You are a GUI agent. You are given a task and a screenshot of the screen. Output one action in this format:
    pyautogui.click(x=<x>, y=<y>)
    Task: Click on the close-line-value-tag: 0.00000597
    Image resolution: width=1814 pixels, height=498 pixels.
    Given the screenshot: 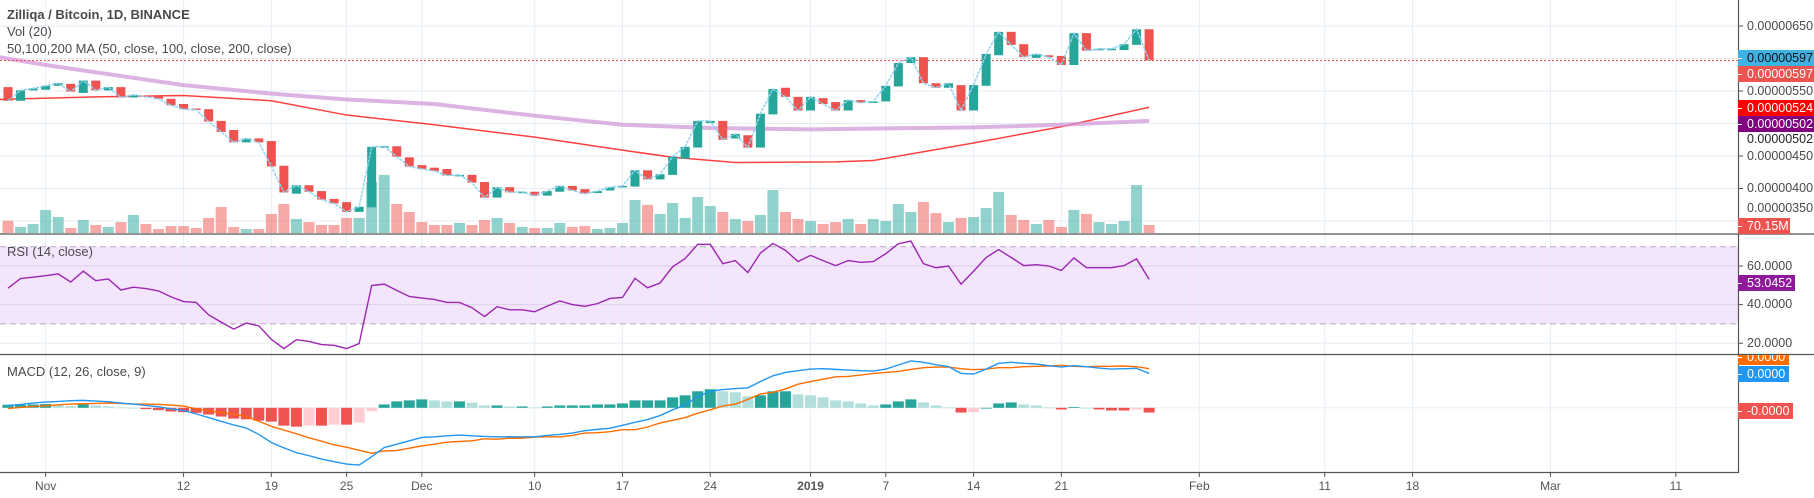 What is the action you would take?
    pyautogui.click(x=1776, y=58)
    